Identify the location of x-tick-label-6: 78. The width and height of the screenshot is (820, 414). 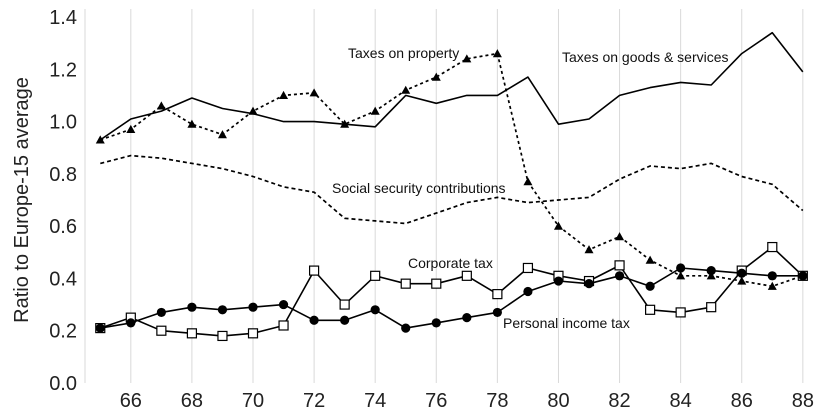
(497, 401).